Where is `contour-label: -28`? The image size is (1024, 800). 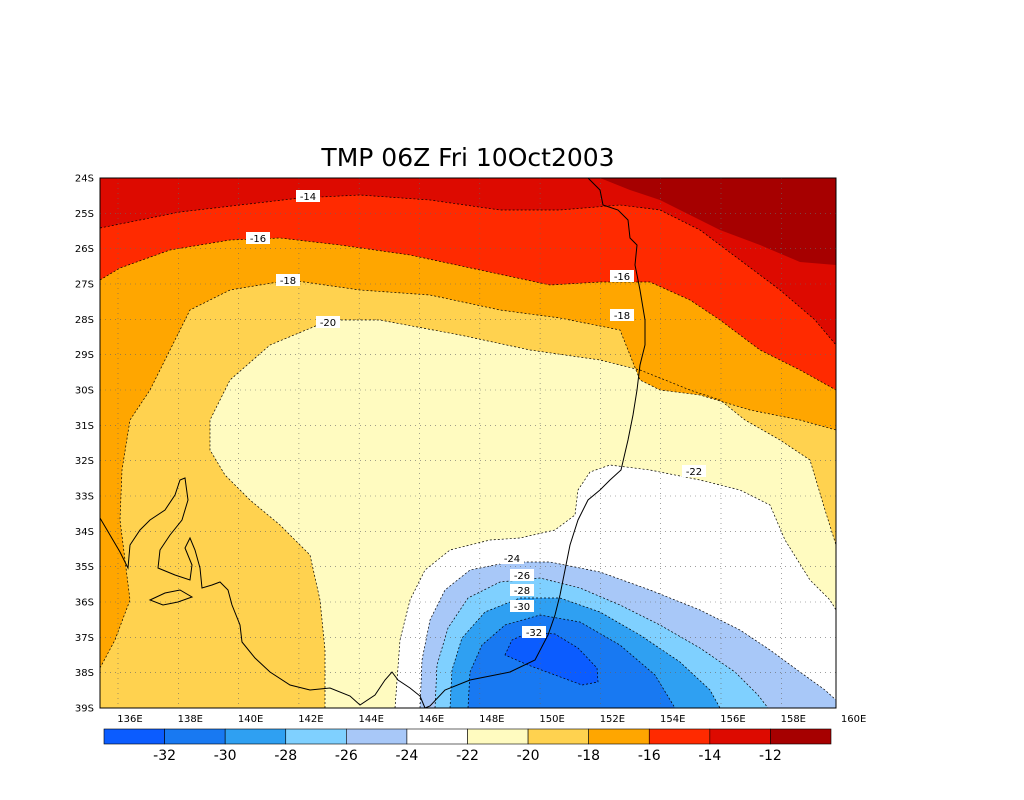
contour-label: -28 is located at coordinates (522, 590).